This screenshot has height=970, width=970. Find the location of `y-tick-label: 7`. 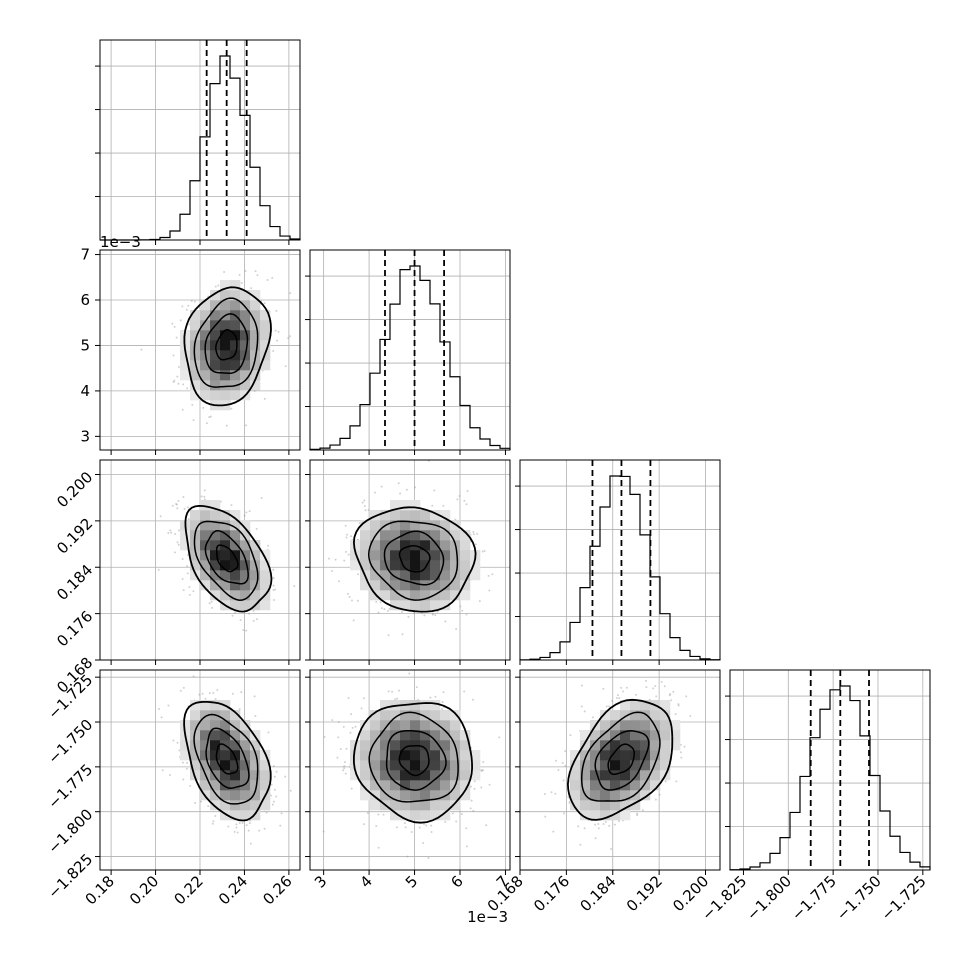

y-tick-label: 7 is located at coordinates (85, 255).